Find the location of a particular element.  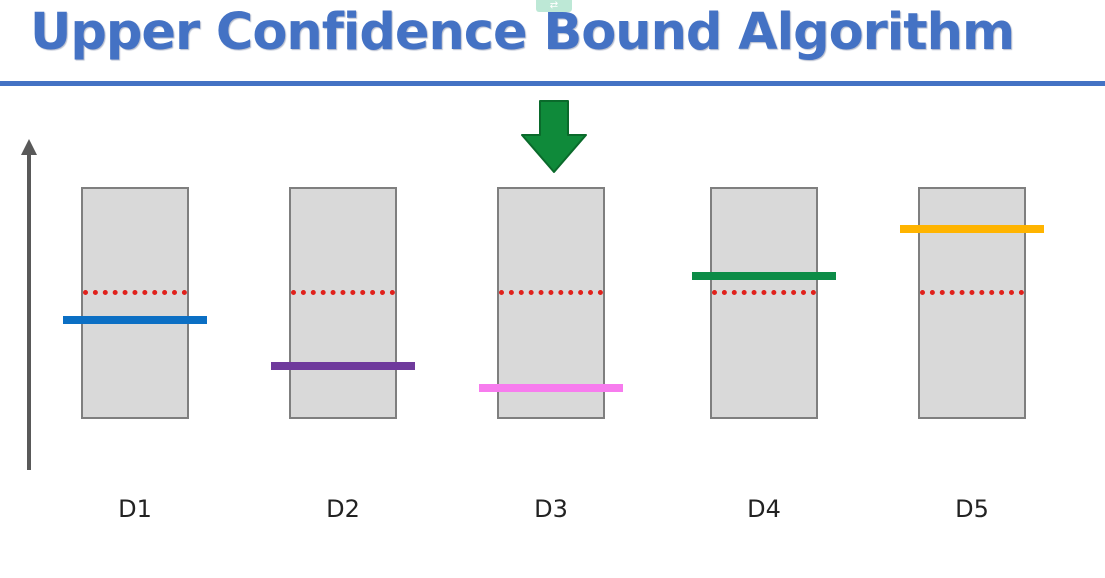

arrow-down-icon is located at coordinates (554, 136).